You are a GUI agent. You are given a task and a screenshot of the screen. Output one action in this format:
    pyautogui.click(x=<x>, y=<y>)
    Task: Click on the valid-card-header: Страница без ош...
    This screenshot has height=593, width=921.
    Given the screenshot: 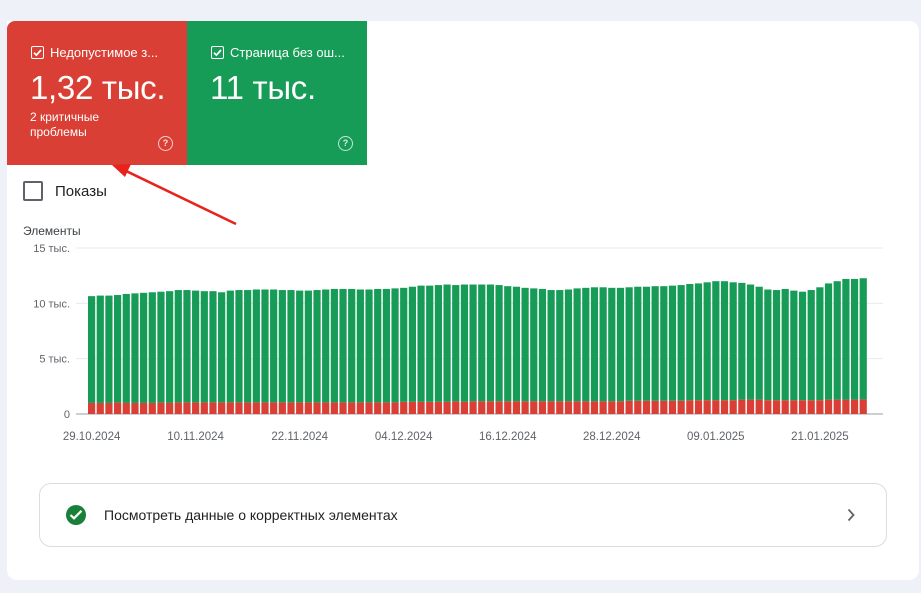 What is the action you would take?
    pyautogui.click(x=281, y=52)
    